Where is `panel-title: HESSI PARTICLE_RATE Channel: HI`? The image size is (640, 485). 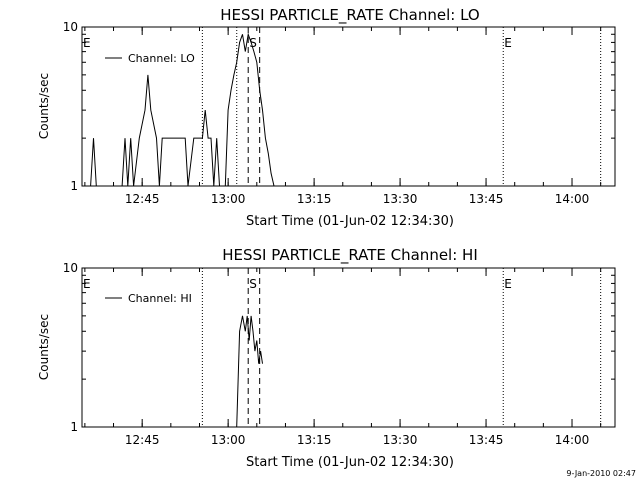 panel-title: HESSI PARTICLE_RATE Channel: HI is located at coordinates (350, 255).